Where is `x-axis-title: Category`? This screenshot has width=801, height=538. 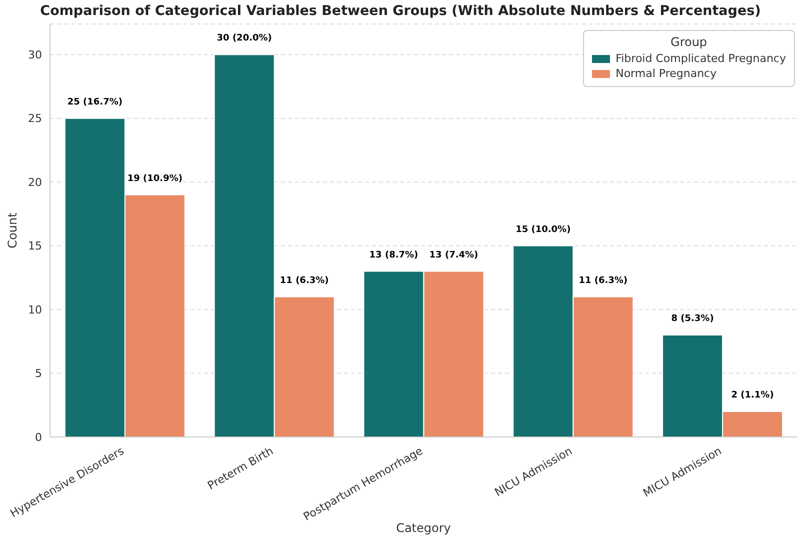
x-axis-title: Category is located at coordinates (423, 528).